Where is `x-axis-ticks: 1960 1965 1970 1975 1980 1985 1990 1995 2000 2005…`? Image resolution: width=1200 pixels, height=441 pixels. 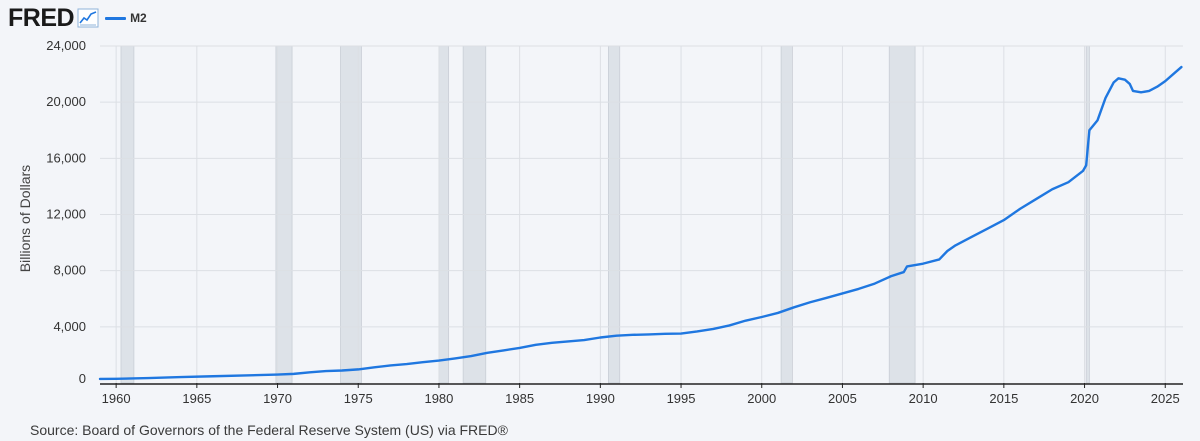
x-axis-ticks: 1960 1965 1970 1975 1980 1985 1990 1995 2000 2005… is located at coordinates (641, 394).